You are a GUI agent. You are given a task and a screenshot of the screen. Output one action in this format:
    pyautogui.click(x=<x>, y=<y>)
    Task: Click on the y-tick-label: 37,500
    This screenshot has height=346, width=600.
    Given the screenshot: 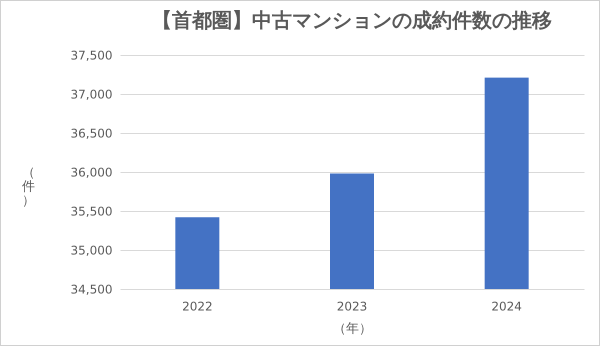 What is the action you would take?
    pyautogui.click(x=91, y=55)
    